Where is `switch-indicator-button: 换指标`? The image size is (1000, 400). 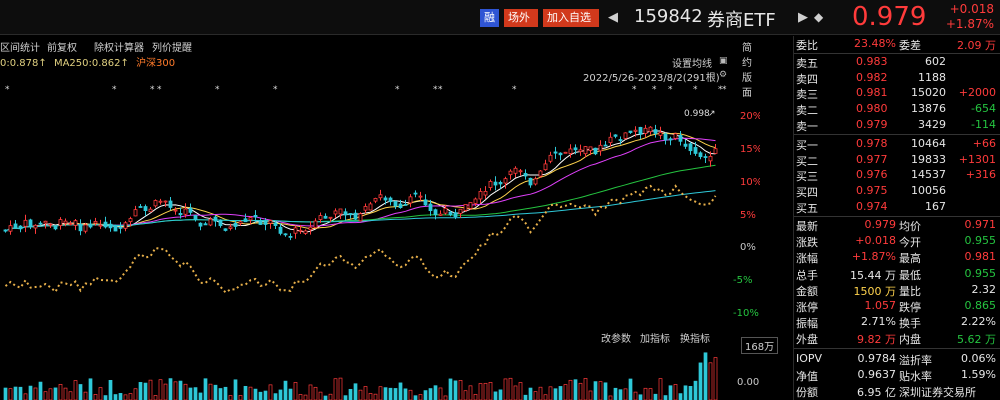
switch-indicator-button: 换指标 is located at coordinates (695, 339).